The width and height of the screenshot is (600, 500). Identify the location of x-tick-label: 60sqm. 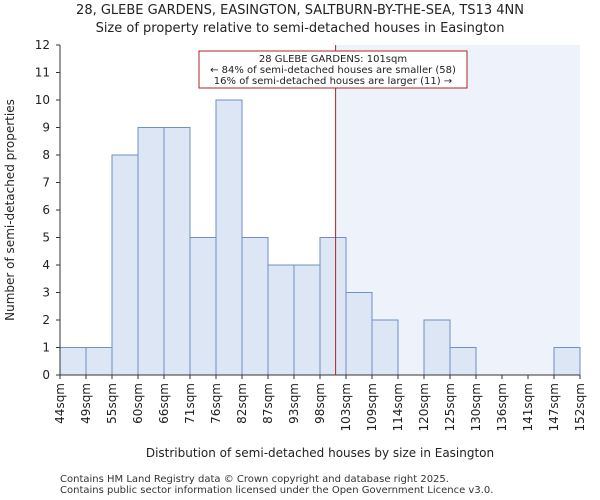
(138, 403).